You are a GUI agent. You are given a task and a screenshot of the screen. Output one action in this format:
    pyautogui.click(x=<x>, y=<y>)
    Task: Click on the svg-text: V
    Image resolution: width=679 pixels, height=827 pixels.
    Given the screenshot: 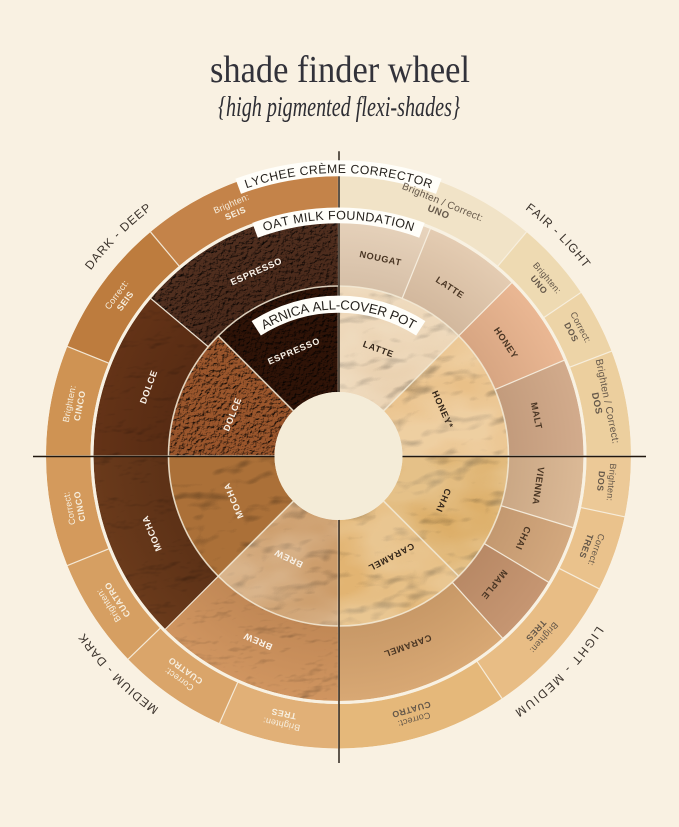 What is the action you would take?
    pyautogui.click(x=364, y=307)
    